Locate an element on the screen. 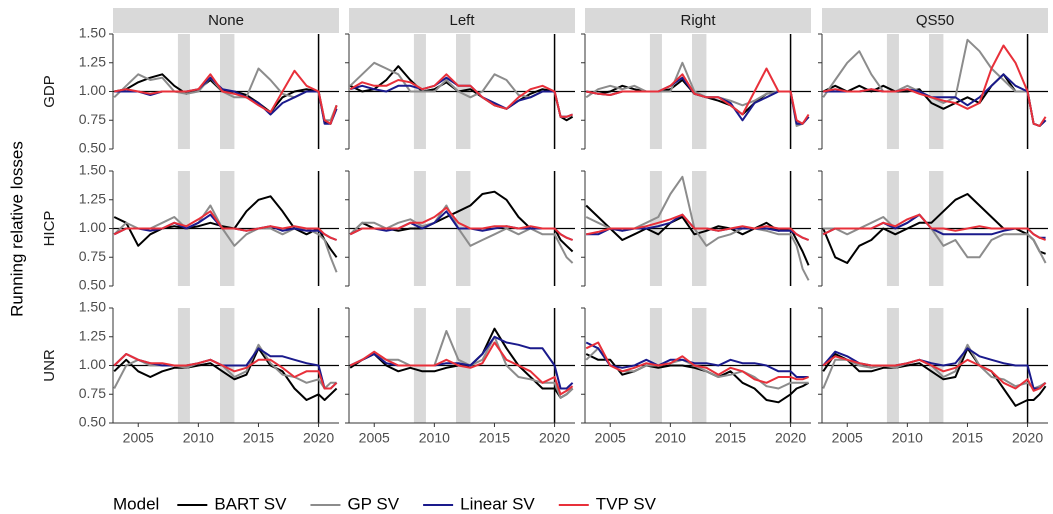 The height and width of the screenshot is (514, 1053). facet-label: QS50 is located at coordinates (935, 20).